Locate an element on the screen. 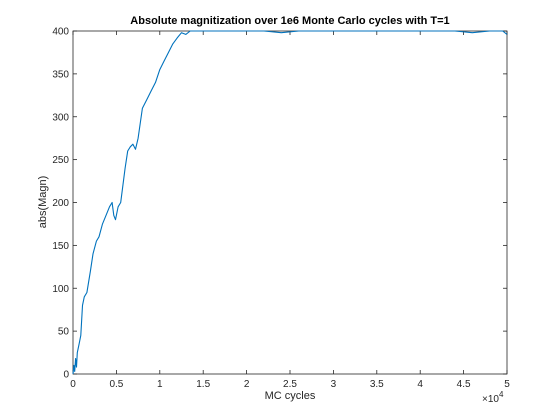  y-tick-label: 200 is located at coordinates (60, 203).